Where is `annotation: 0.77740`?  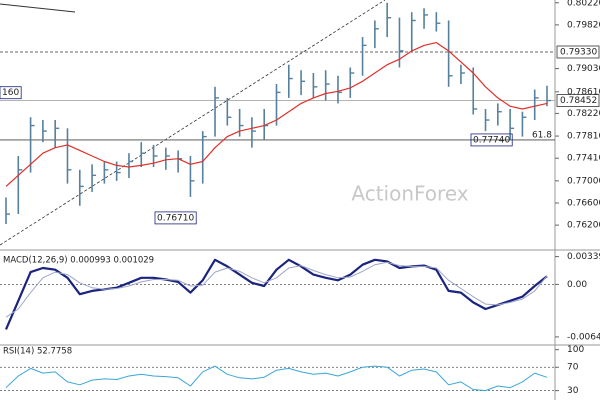 annotation: 0.77740 is located at coordinates (491, 140).